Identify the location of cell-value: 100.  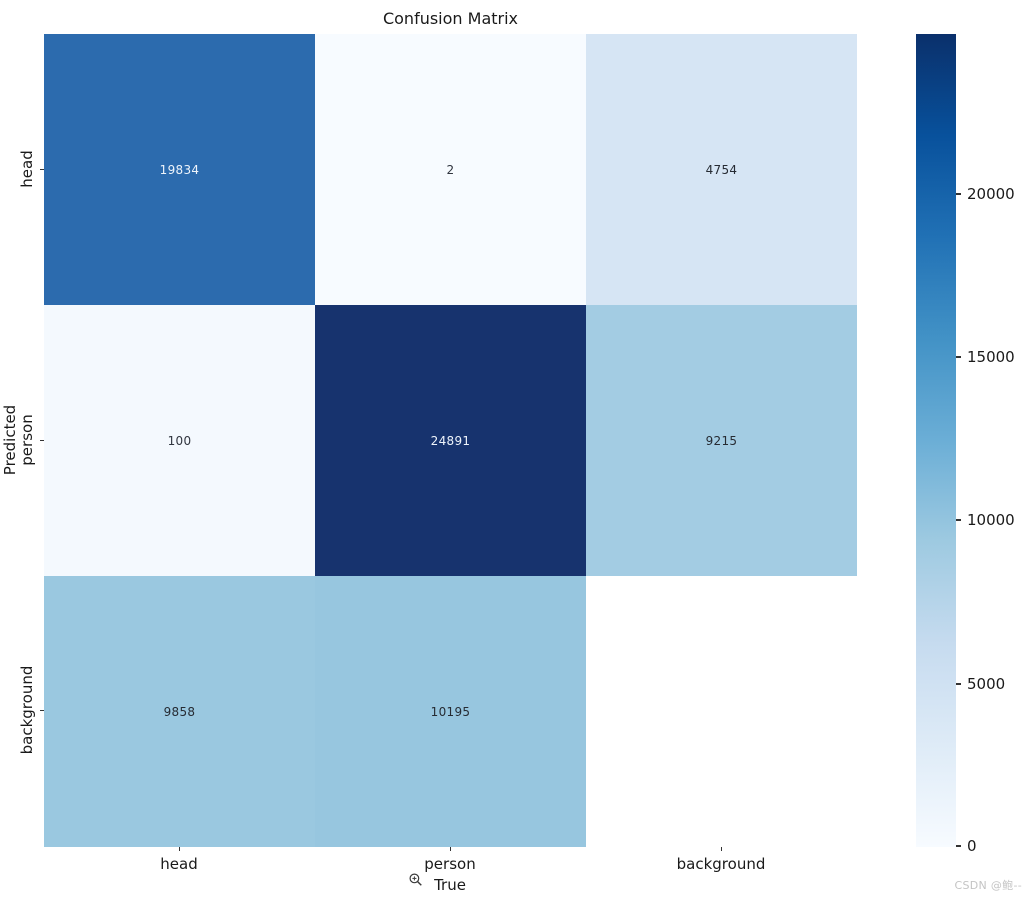
(179, 440).